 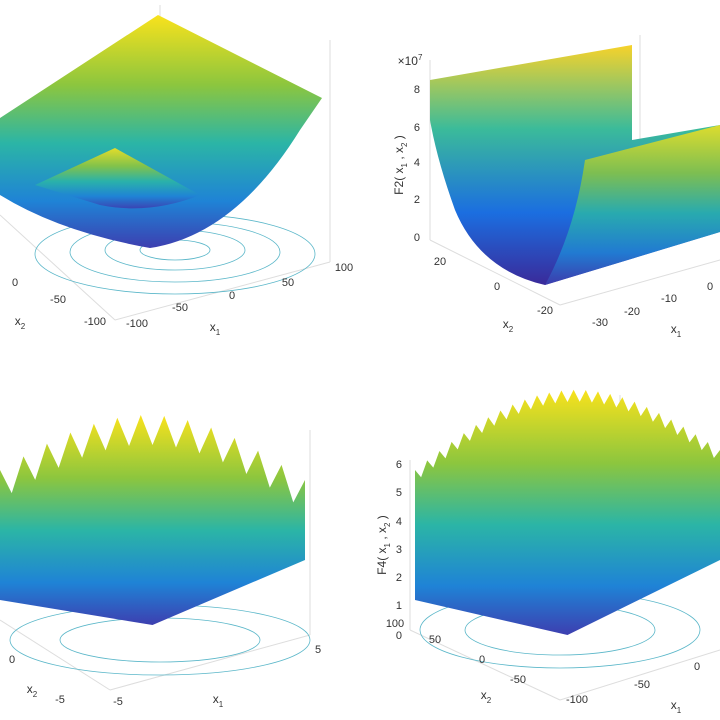 What do you see at coordinates (669, 299) in the screenshot?
I see `x1-tick-label: -10` at bounding box center [669, 299].